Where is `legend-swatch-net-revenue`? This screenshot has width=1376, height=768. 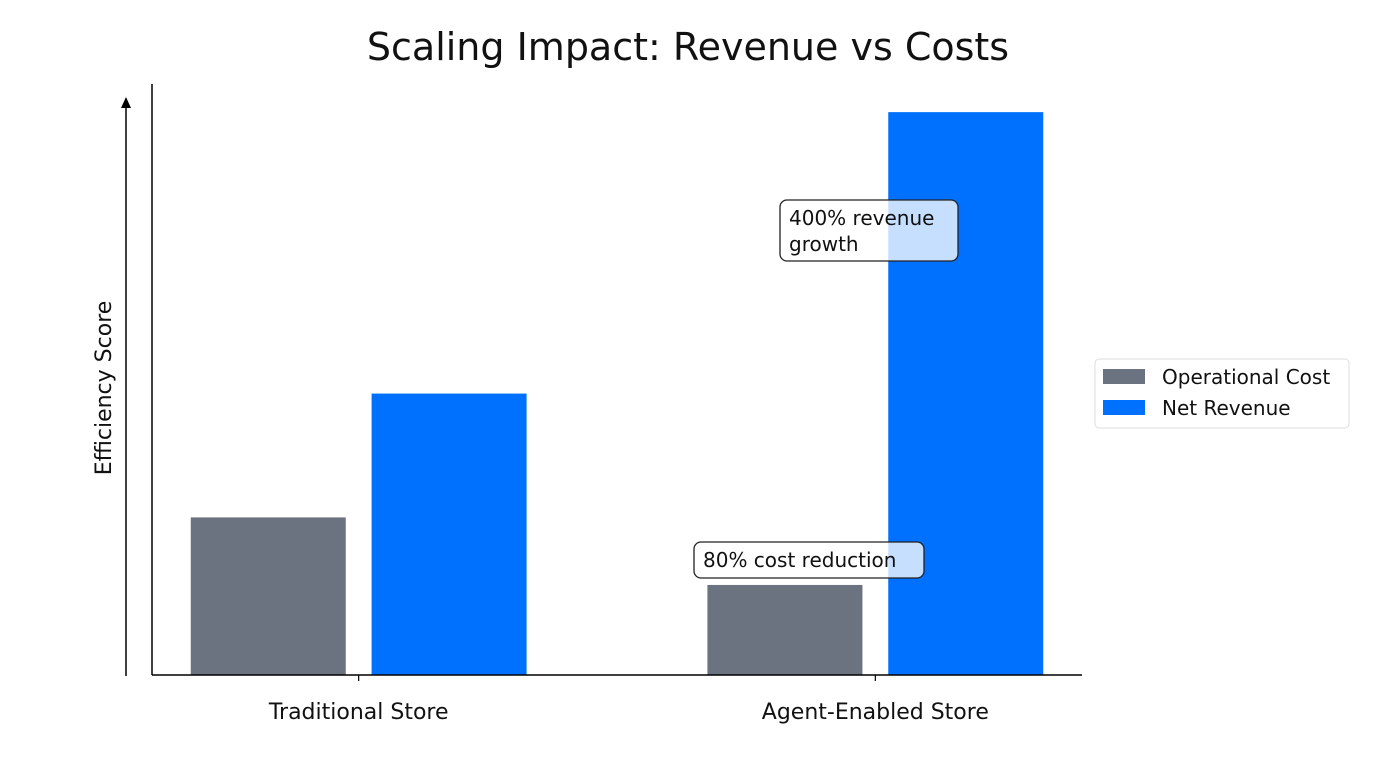
legend-swatch-net-revenue is located at coordinates (1124, 407).